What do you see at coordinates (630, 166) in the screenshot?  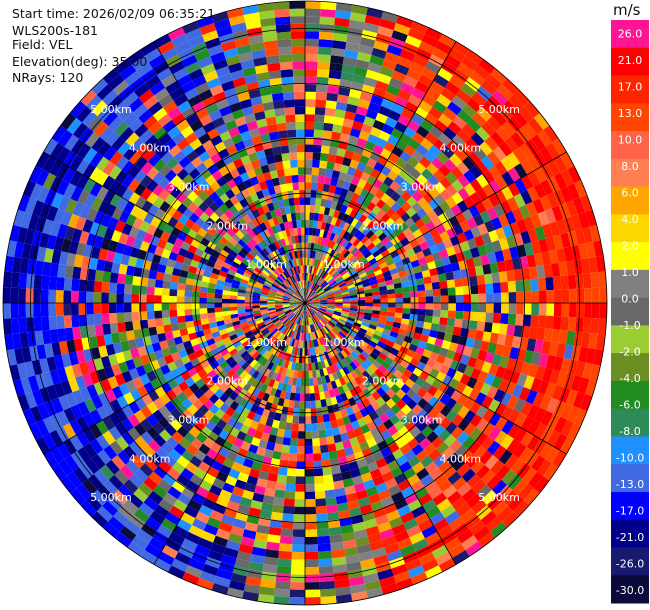 I see `colorbar-tick-label: 8.0` at bounding box center [630, 166].